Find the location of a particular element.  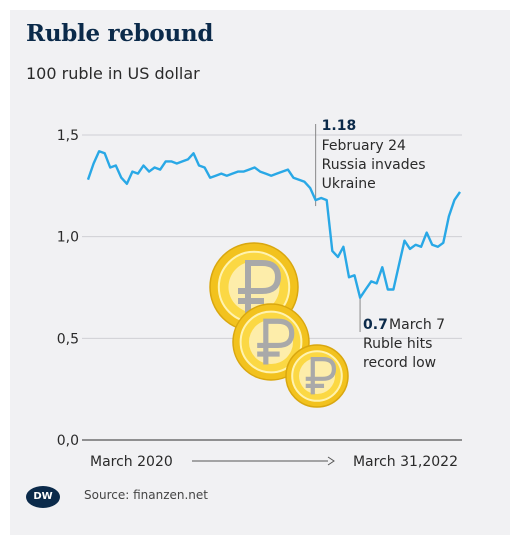

x-axis-end-label: March 31,2022 is located at coordinates (405, 462).